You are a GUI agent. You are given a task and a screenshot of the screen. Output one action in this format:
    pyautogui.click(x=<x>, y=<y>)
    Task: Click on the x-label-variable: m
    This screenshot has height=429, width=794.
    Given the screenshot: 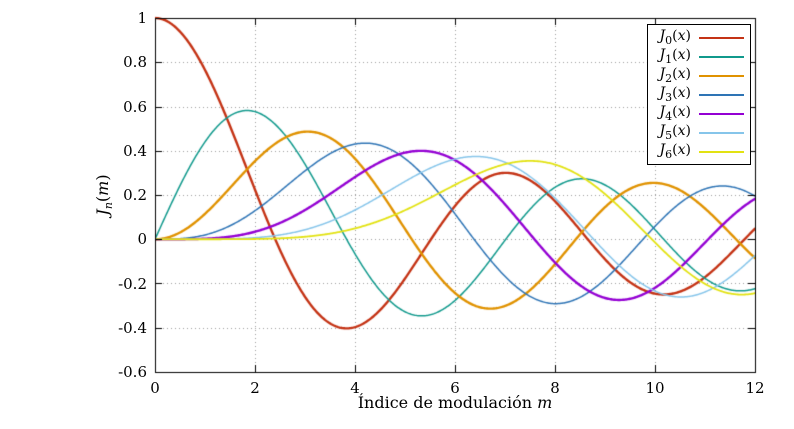 What is the action you would take?
    pyautogui.click(x=545, y=402)
    